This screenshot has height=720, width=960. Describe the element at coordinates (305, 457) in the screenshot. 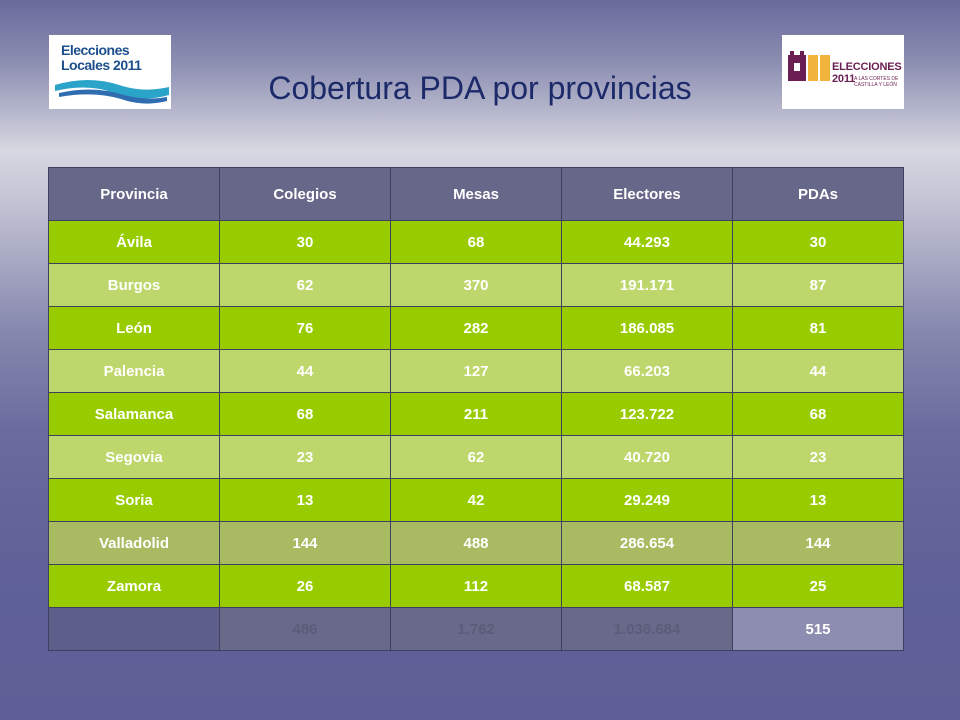

I see `cell-colegios: 23` at that location.